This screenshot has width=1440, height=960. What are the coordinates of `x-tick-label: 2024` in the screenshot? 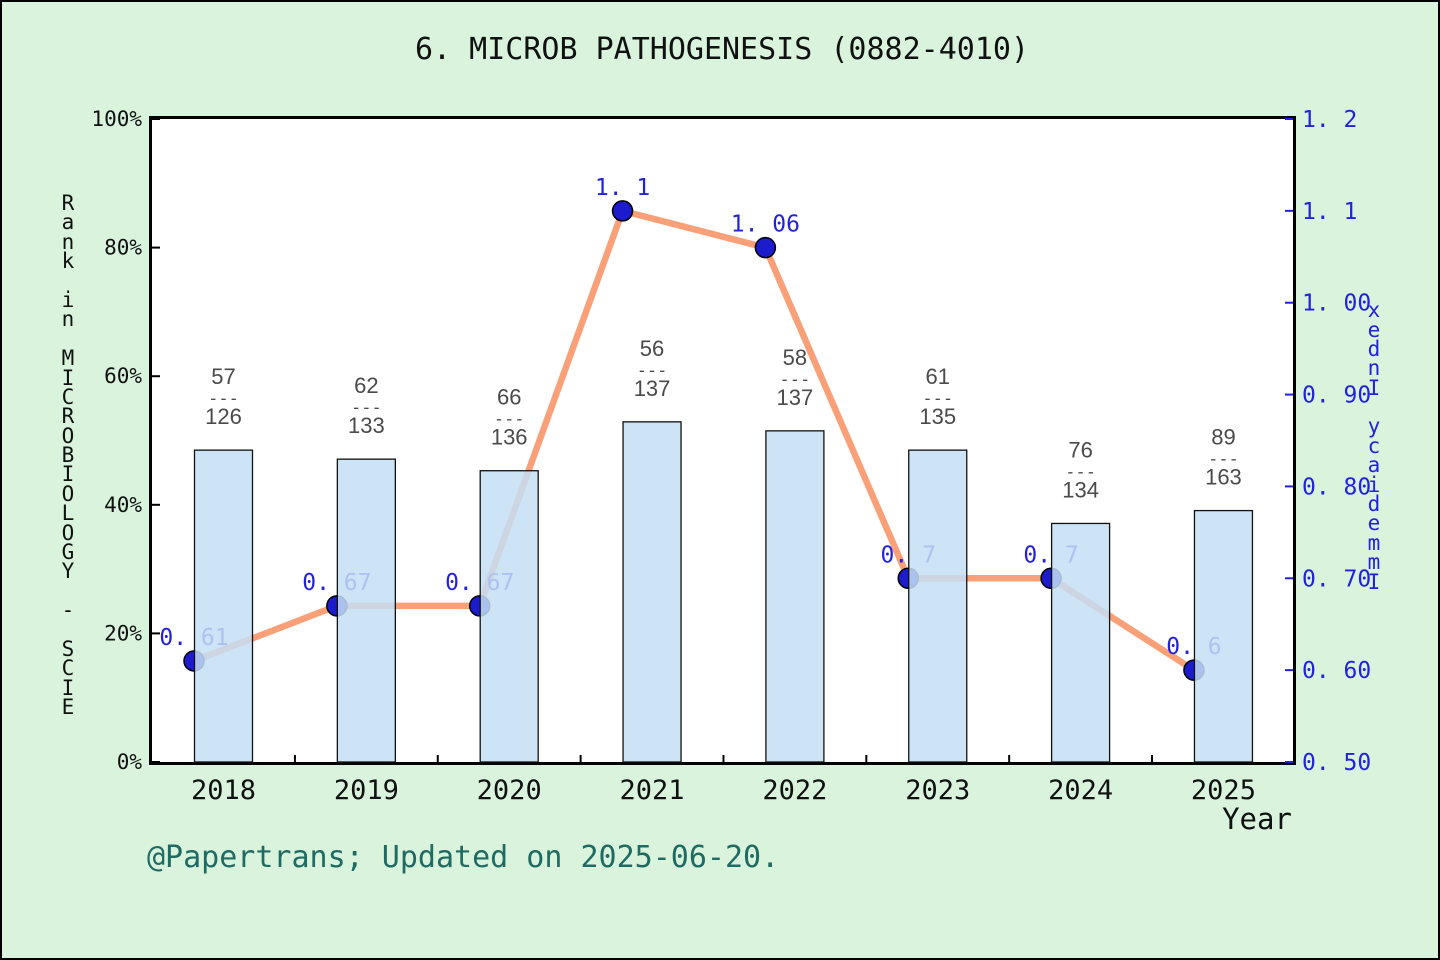 It's located at (1080, 790).